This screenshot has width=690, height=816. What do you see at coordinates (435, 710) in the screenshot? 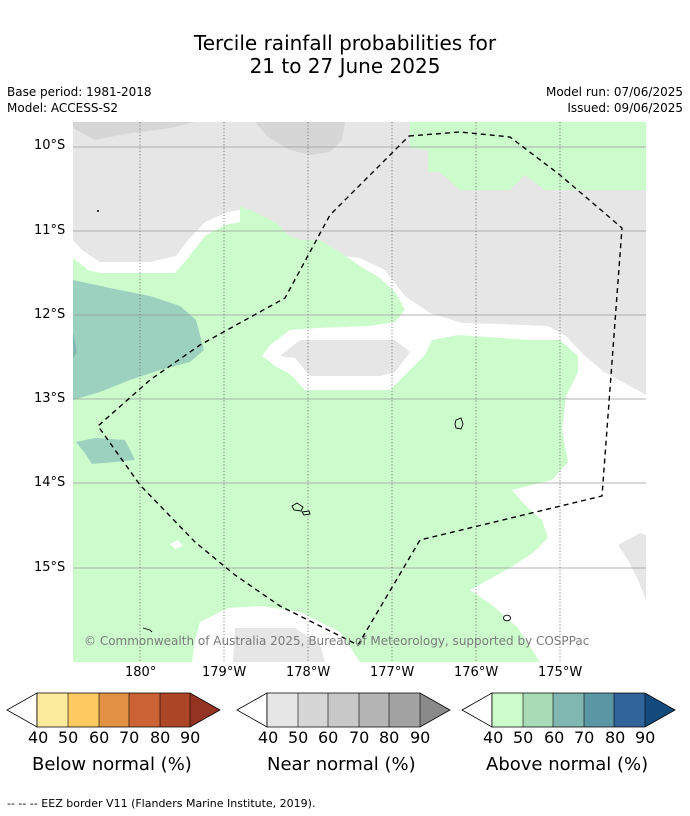
I see `colorbar-near-max-arrow` at bounding box center [435, 710].